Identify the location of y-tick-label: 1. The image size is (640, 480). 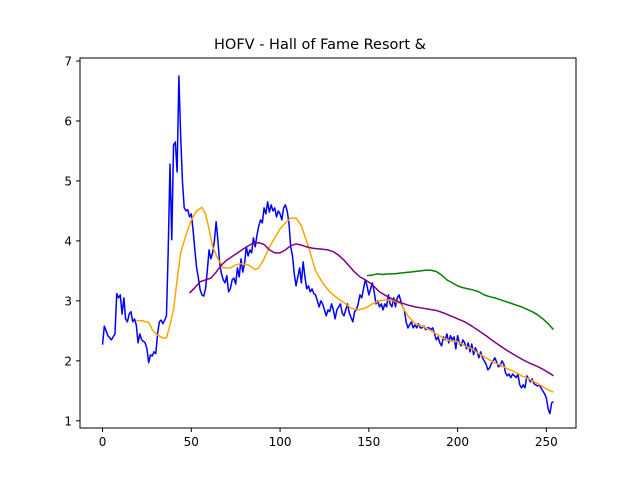
(68, 421).